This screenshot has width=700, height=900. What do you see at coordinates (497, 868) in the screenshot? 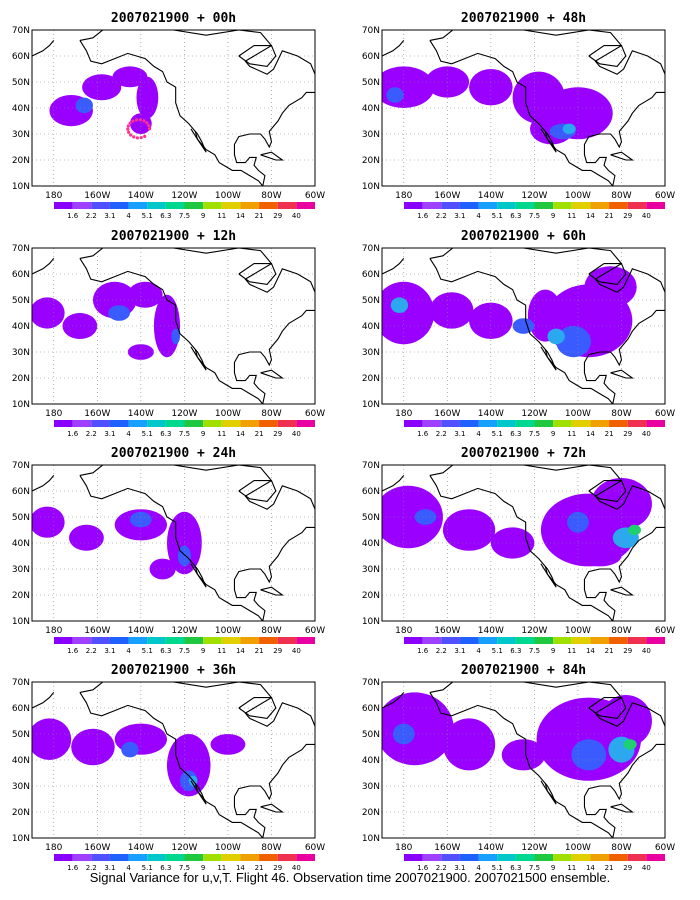
I see `colorbar-label: 5.1` at bounding box center [497, 868].